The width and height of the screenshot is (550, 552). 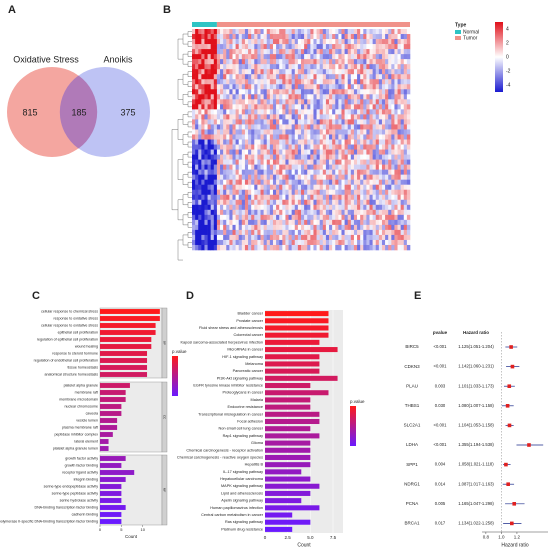 I want to click on category-label: membrane microdomain, so click(x=78, y=399).